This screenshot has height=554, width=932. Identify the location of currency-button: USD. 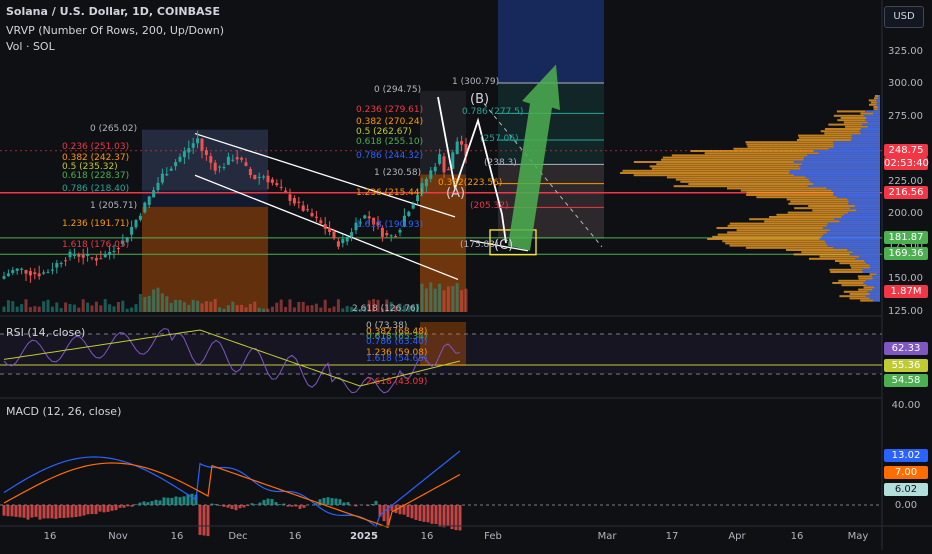
(904, 17).